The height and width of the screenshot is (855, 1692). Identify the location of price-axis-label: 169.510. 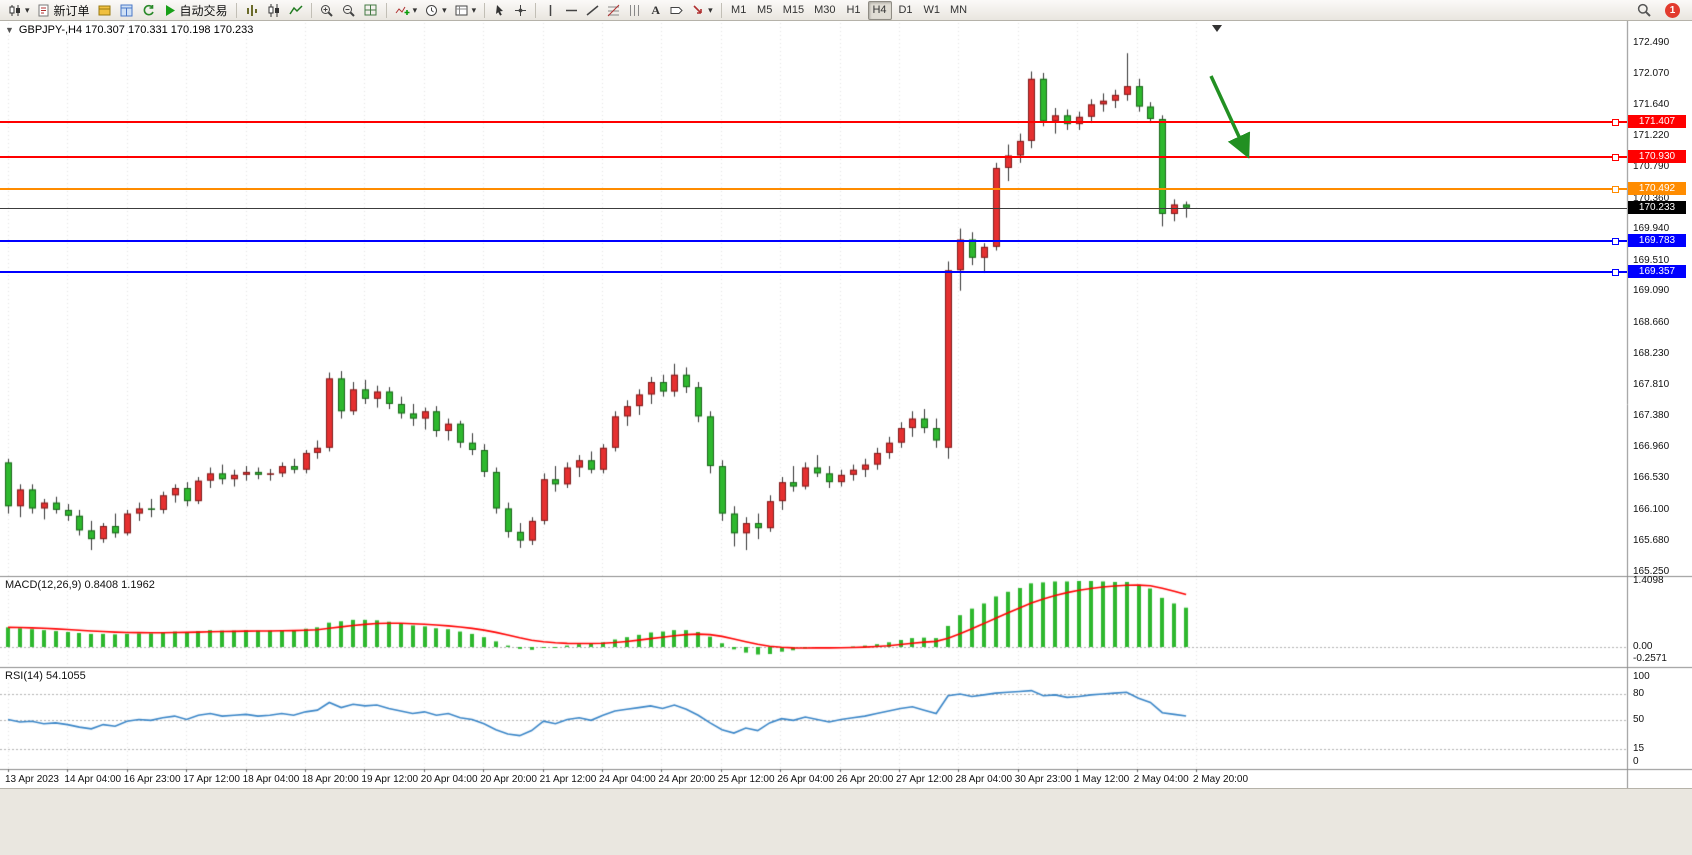
(1651, 260).